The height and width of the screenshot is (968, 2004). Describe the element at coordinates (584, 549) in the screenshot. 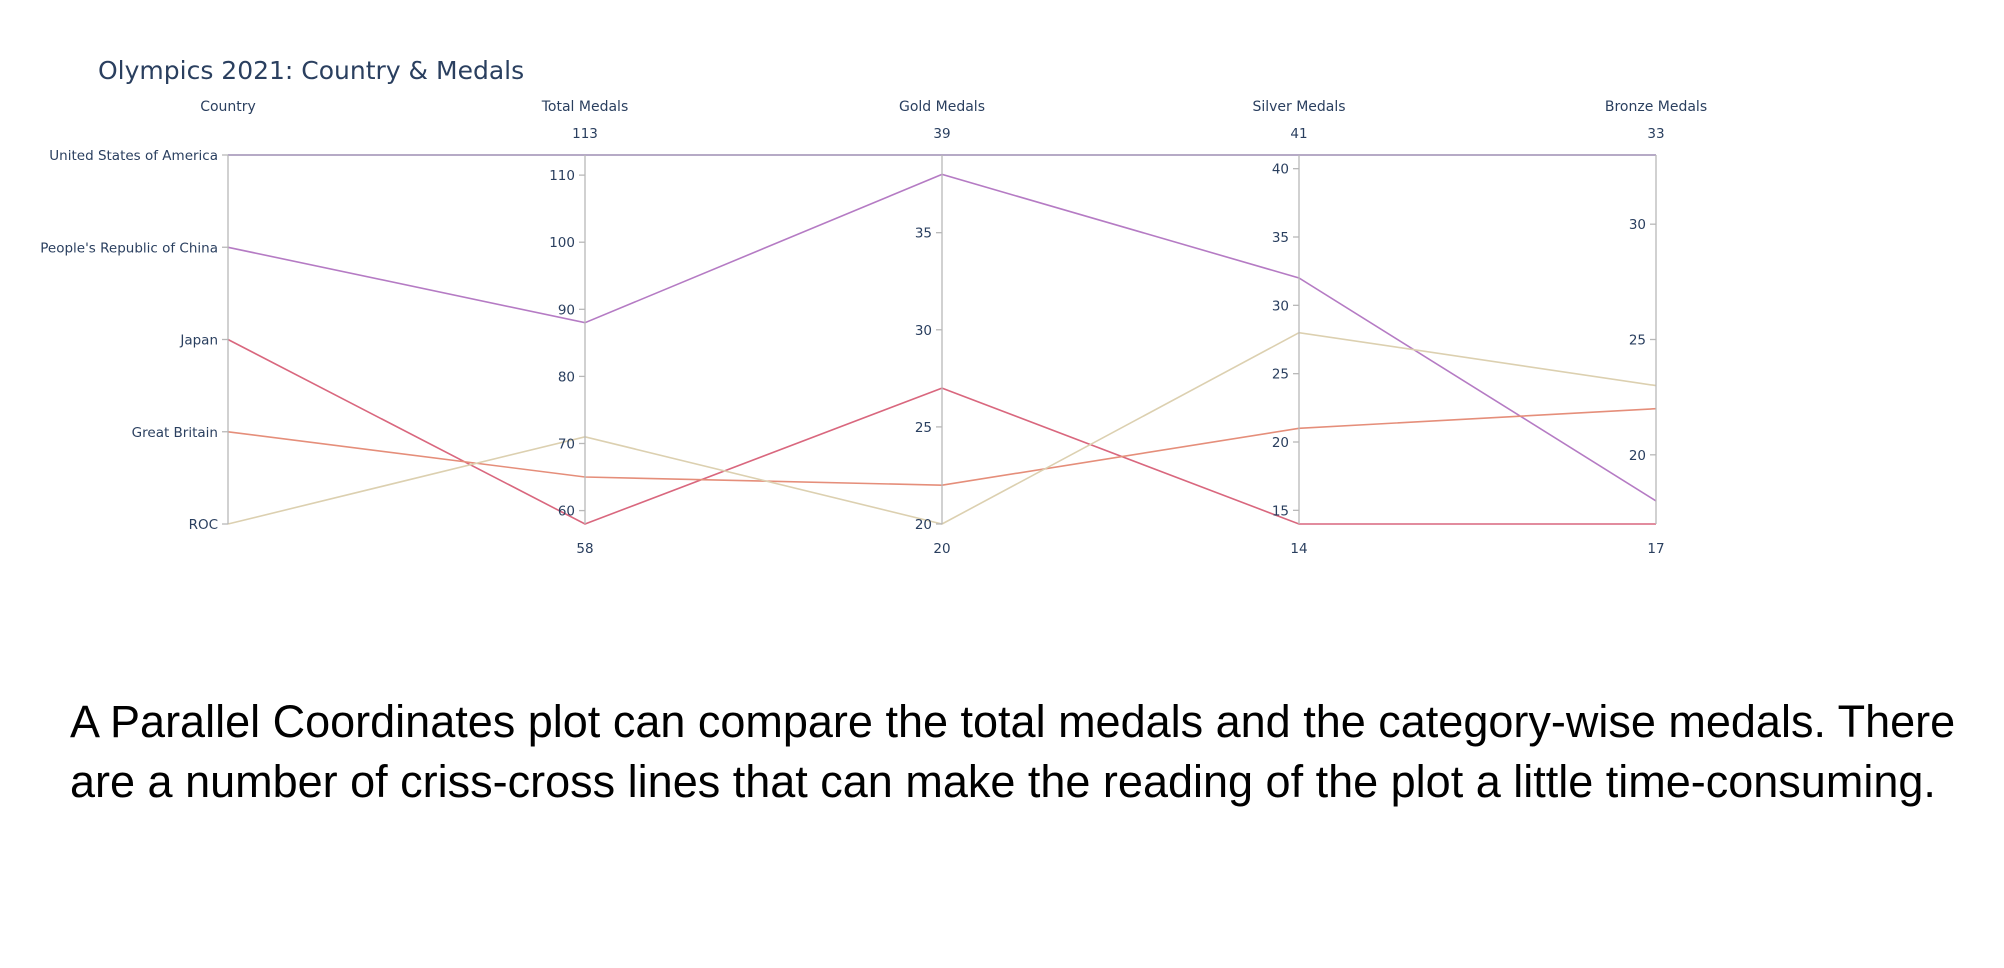

I see `axis-min-label: 58` at that location.